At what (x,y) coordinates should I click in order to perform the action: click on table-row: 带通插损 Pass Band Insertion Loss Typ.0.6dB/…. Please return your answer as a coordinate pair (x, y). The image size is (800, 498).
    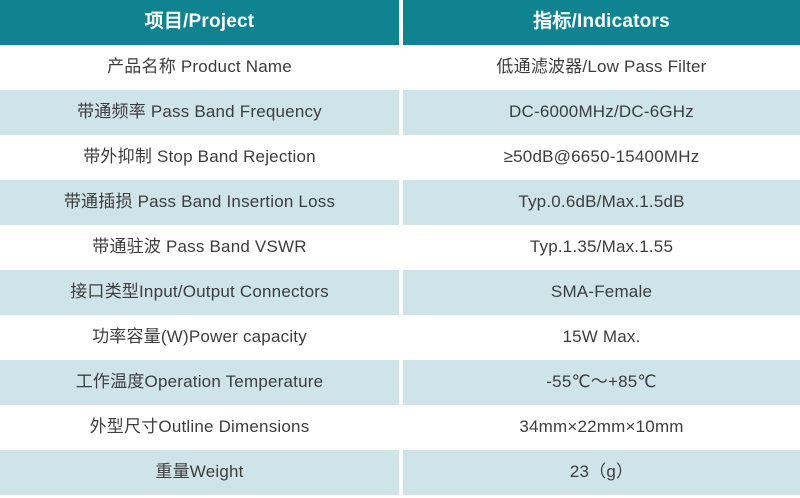
    Looking at the image, I should click on (400, 202).